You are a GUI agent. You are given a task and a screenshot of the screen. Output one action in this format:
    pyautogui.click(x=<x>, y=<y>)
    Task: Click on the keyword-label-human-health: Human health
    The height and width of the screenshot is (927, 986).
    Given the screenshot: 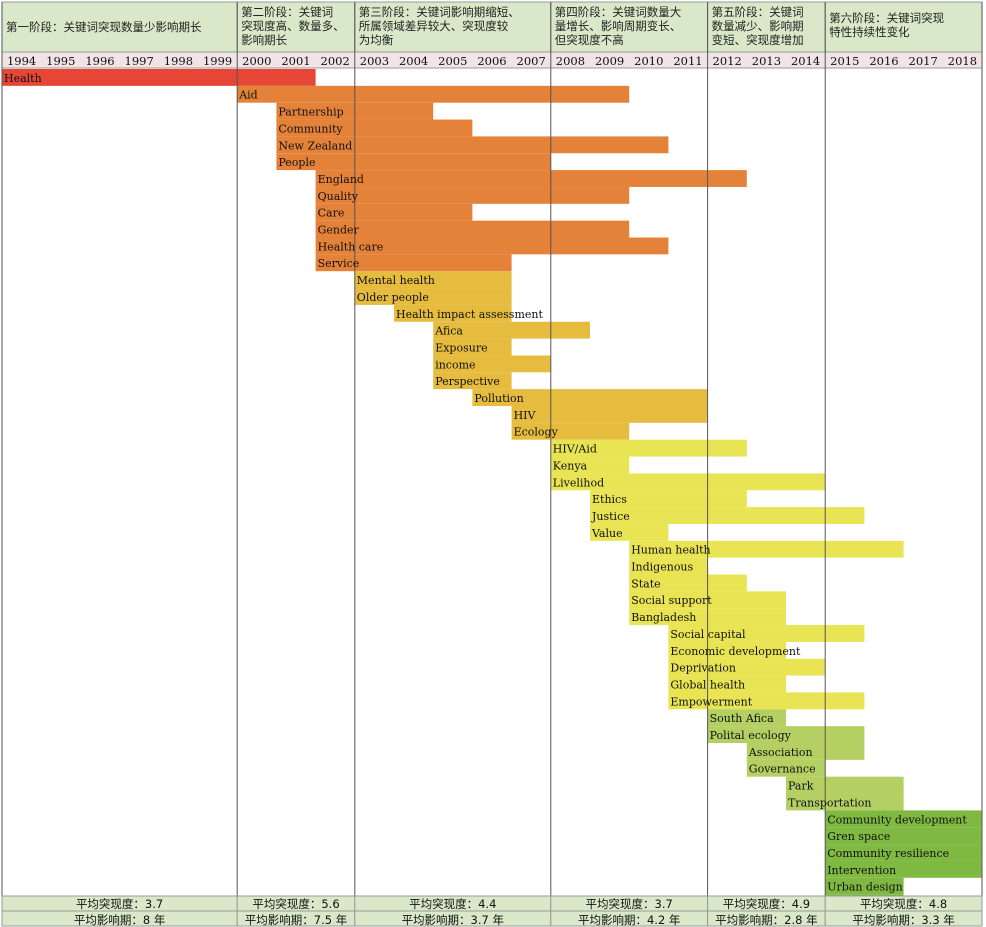 What is the action you would take?
    pyautogui.click(x=670, y=550)
    